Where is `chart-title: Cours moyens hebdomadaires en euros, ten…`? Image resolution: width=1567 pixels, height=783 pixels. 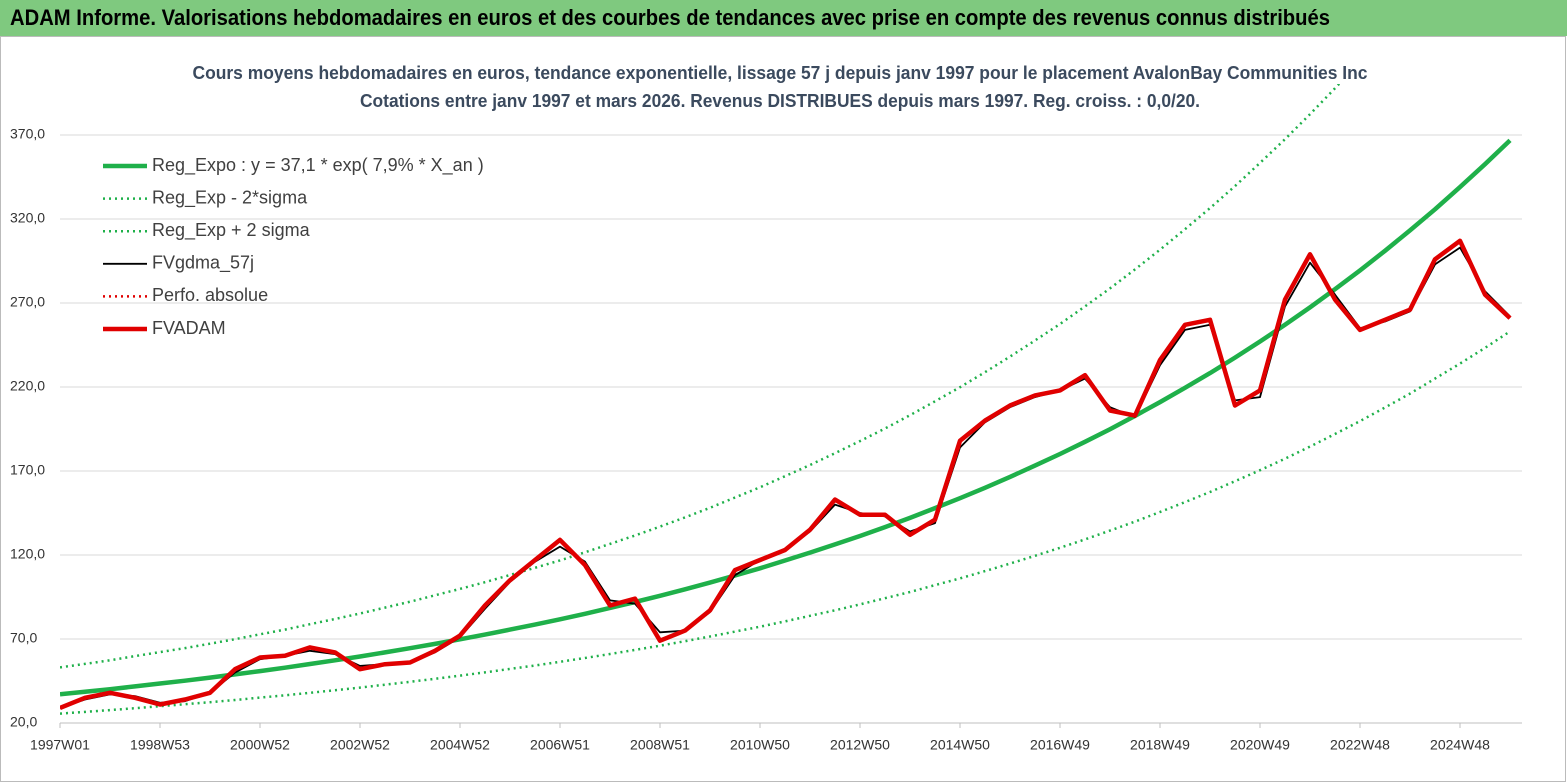
chart-title: Cours moyens hebdomadaires en euros, ten… is located at coordinates (780, 73).